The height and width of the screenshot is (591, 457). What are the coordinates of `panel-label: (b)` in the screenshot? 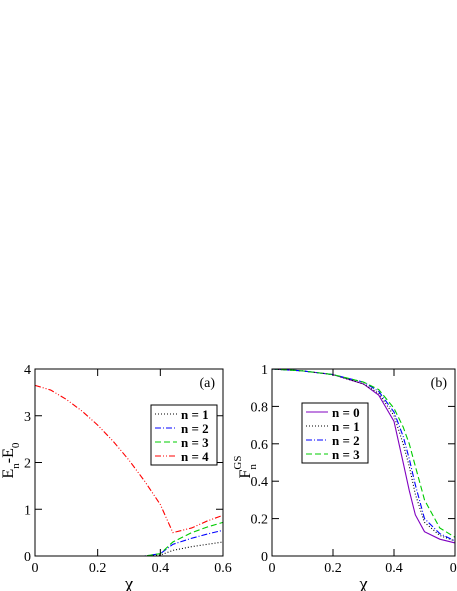 It's located at (439, 383).